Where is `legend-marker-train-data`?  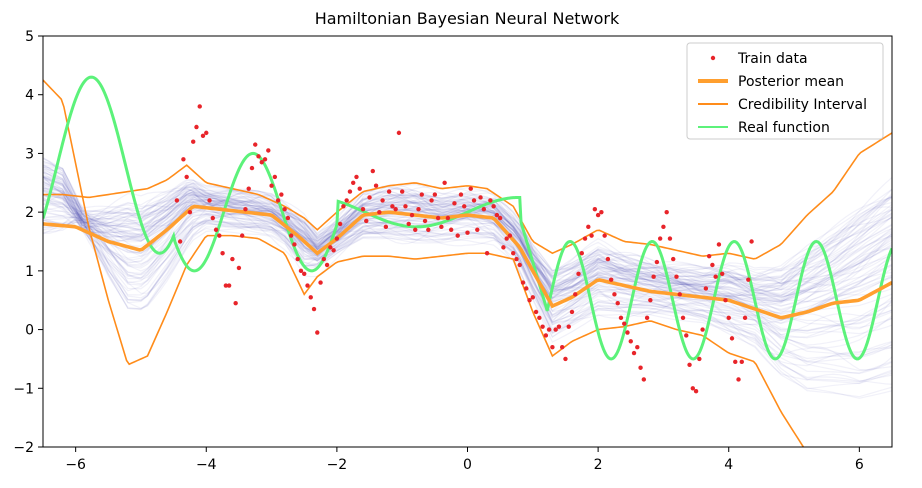 legend-marker-train-data is located at coordinates (713, 58).